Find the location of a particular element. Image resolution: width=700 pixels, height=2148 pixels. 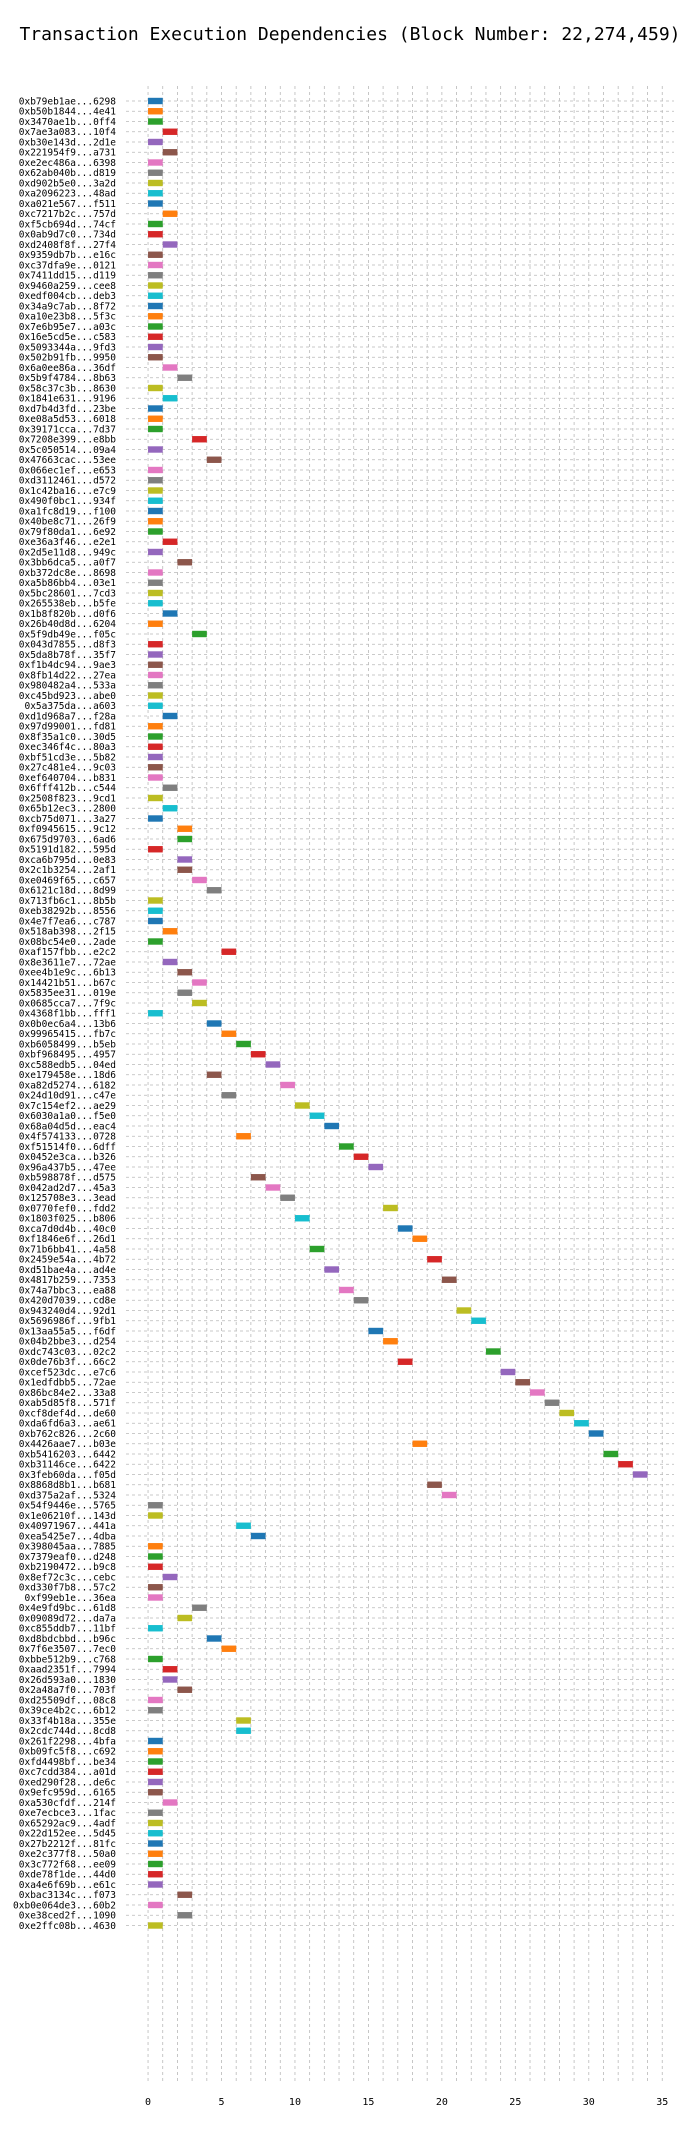

y-tick-label: 0x2d5e11d8...949c is located at coordinates (67, 552).